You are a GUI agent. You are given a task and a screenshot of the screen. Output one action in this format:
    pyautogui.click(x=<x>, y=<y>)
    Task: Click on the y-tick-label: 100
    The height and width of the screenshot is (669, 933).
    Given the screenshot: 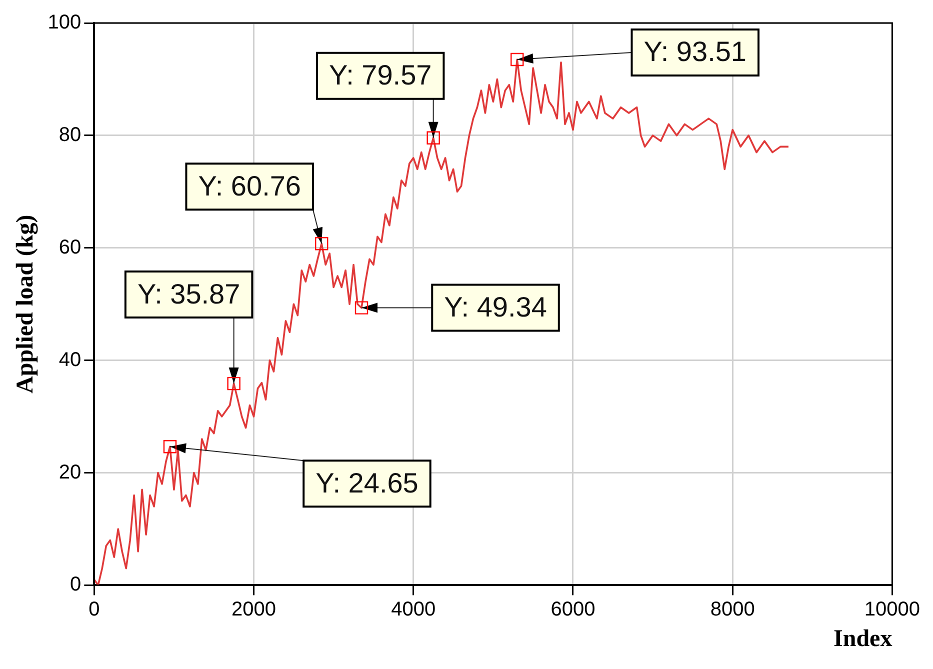 What is the action you would take?
    pyautogui.click(x=65, y=23)
    